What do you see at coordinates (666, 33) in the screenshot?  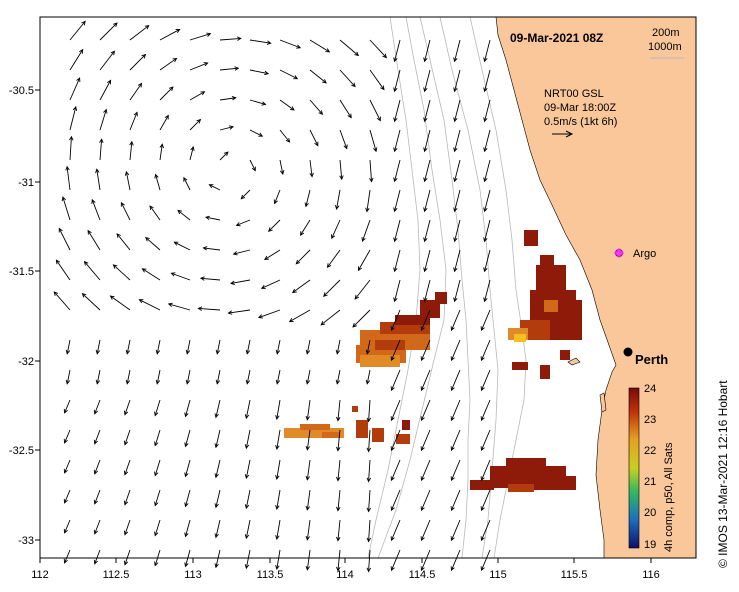 I see `depth-legend-200m: 200m` at bounding box center [666, 33].